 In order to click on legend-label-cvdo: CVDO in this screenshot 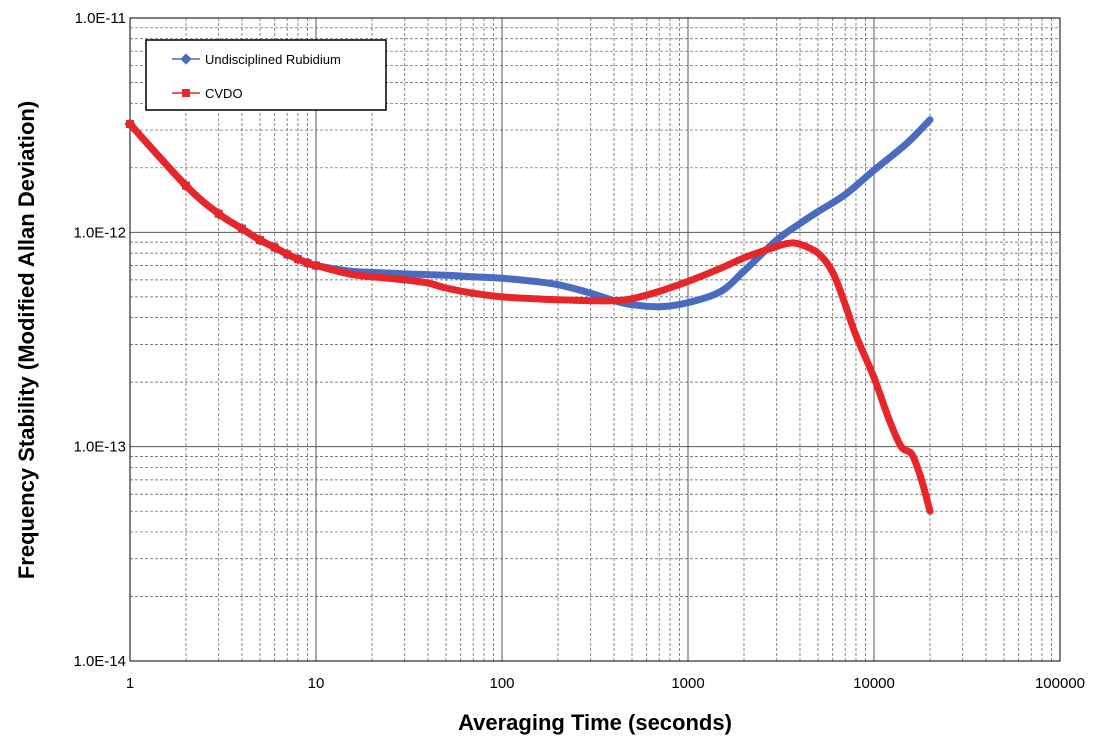, I will do `click(224, 93)`.